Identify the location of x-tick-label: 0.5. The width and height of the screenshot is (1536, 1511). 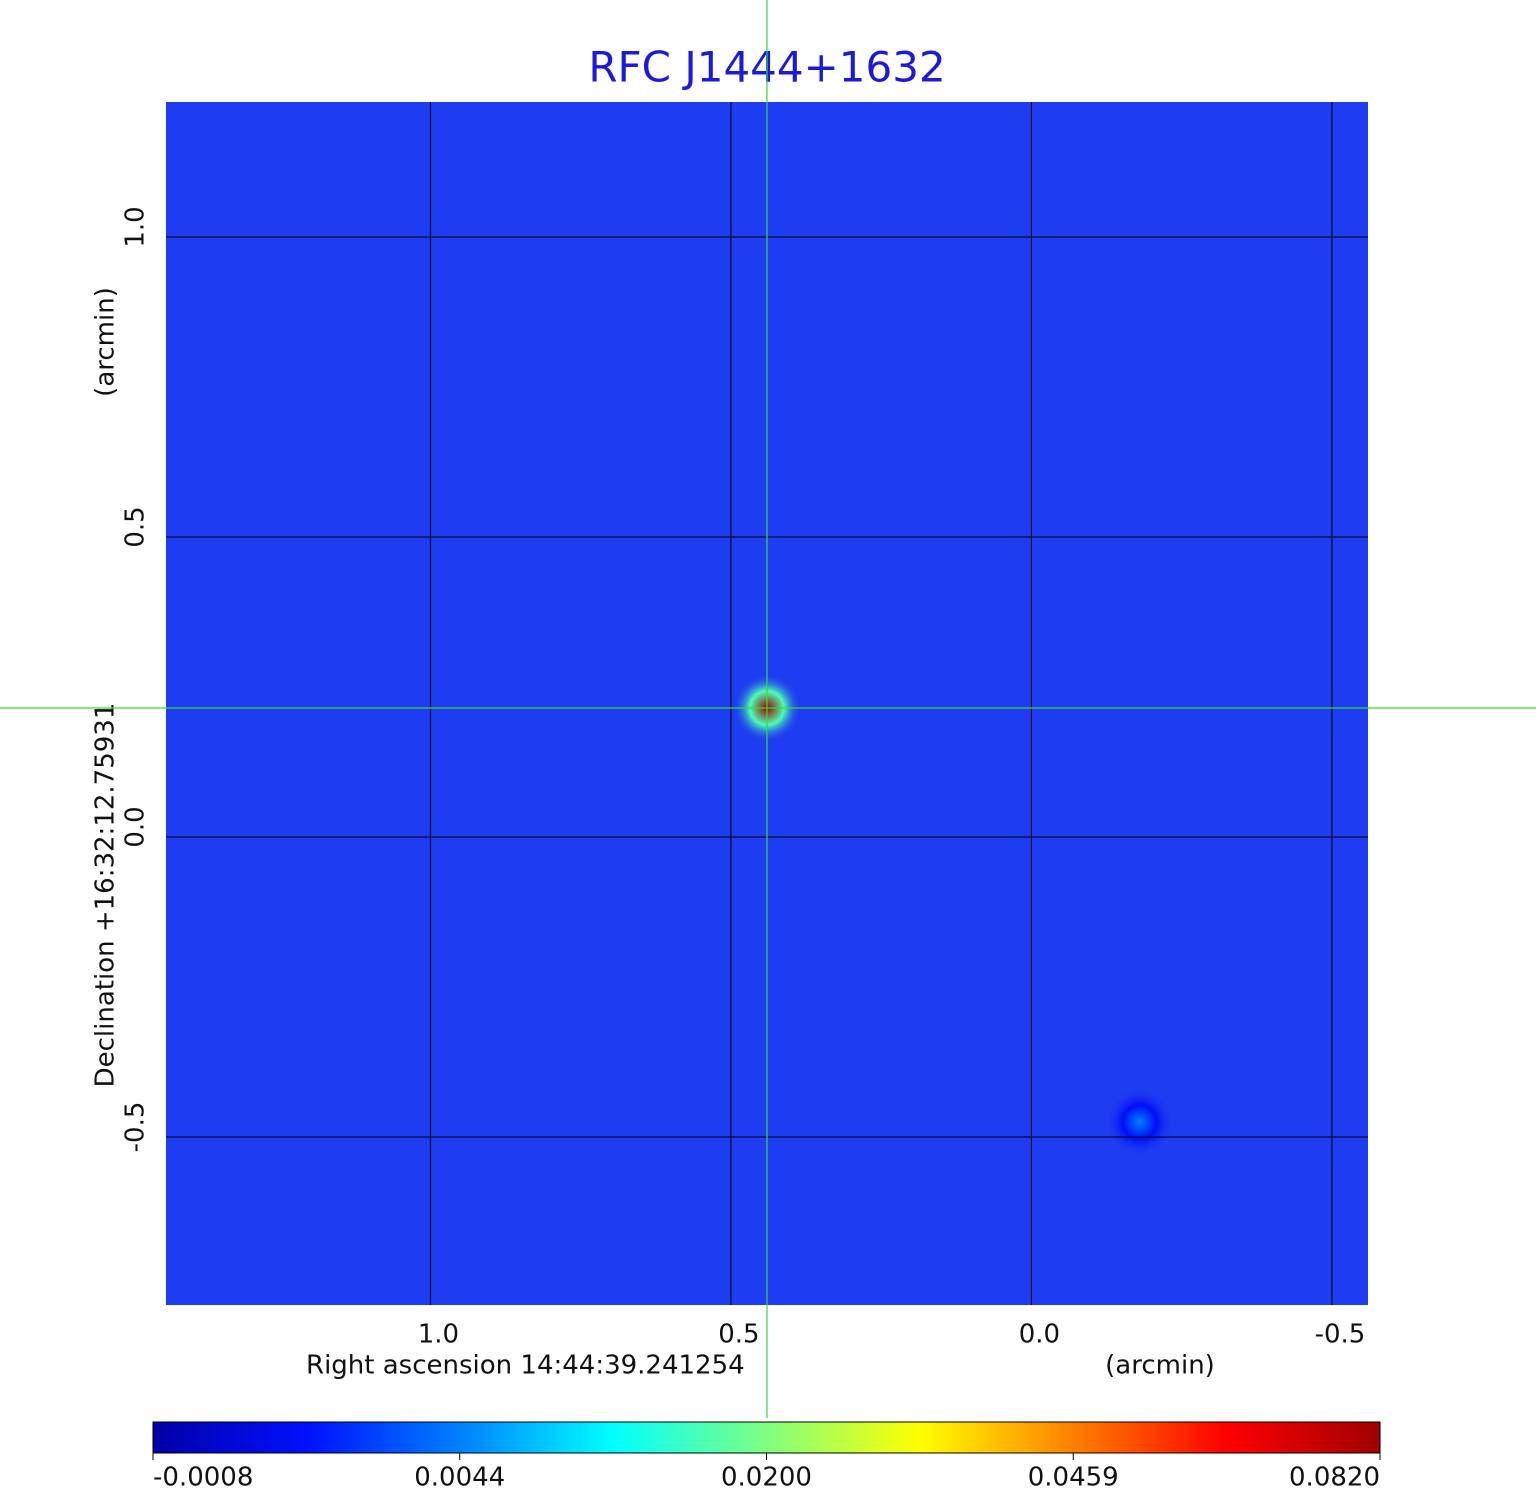
(738, 1335).